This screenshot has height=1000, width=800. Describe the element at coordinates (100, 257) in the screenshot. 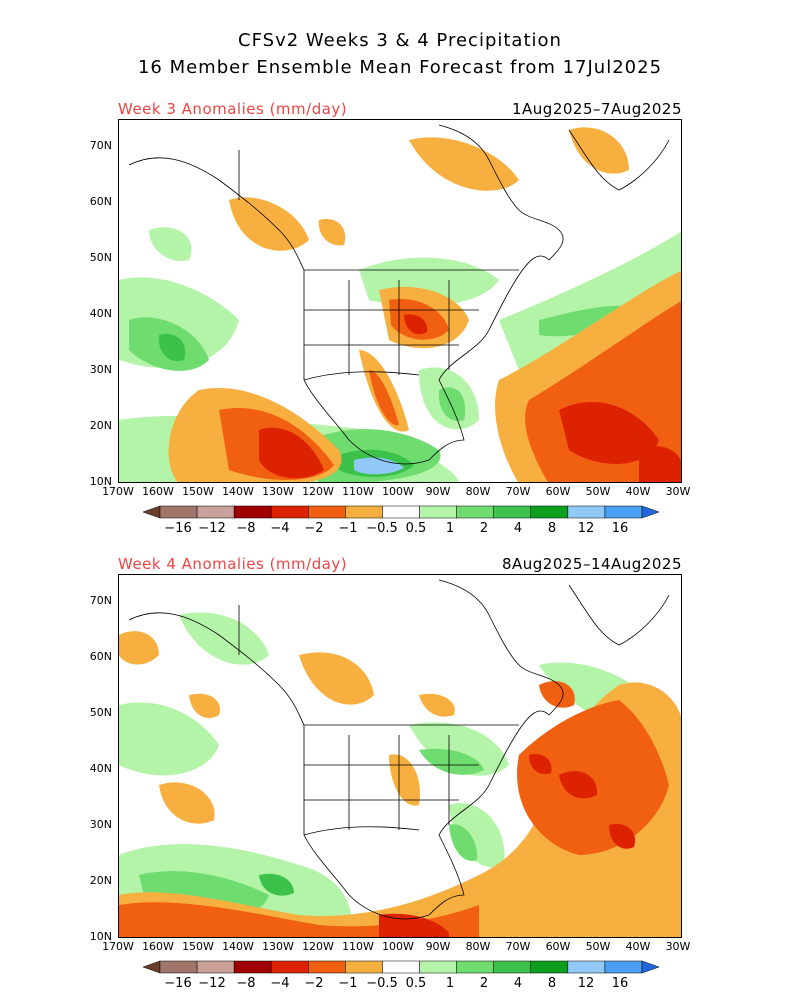

I see `lat-tick: 50N` at that location.